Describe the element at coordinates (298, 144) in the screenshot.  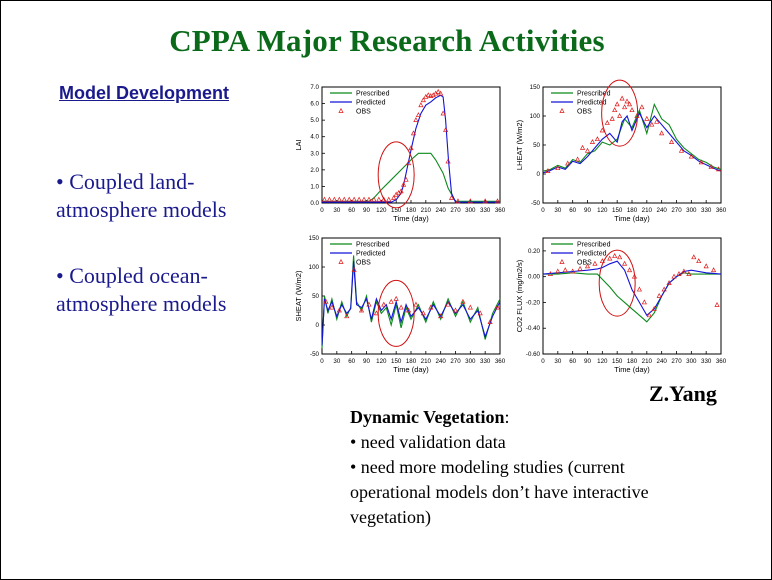
I see `y-axis-label: LAI` at that location.